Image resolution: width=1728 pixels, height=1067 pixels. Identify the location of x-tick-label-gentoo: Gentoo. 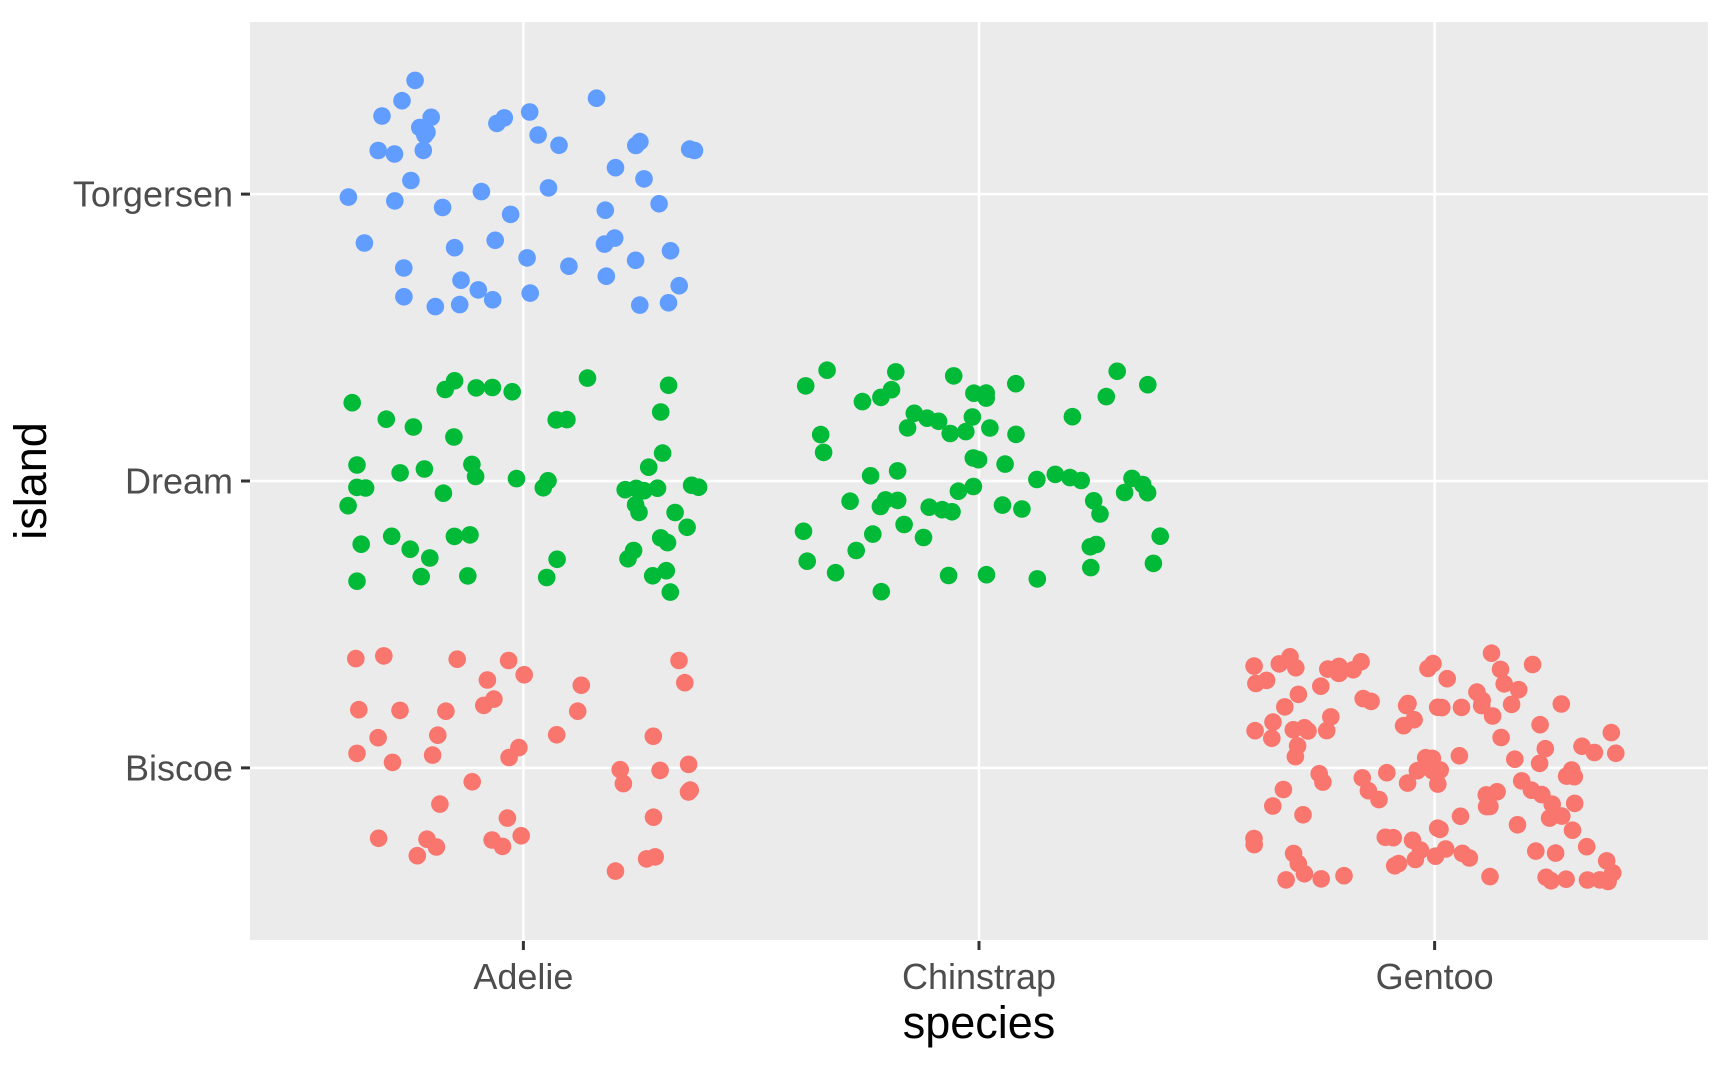
(1435, 976).